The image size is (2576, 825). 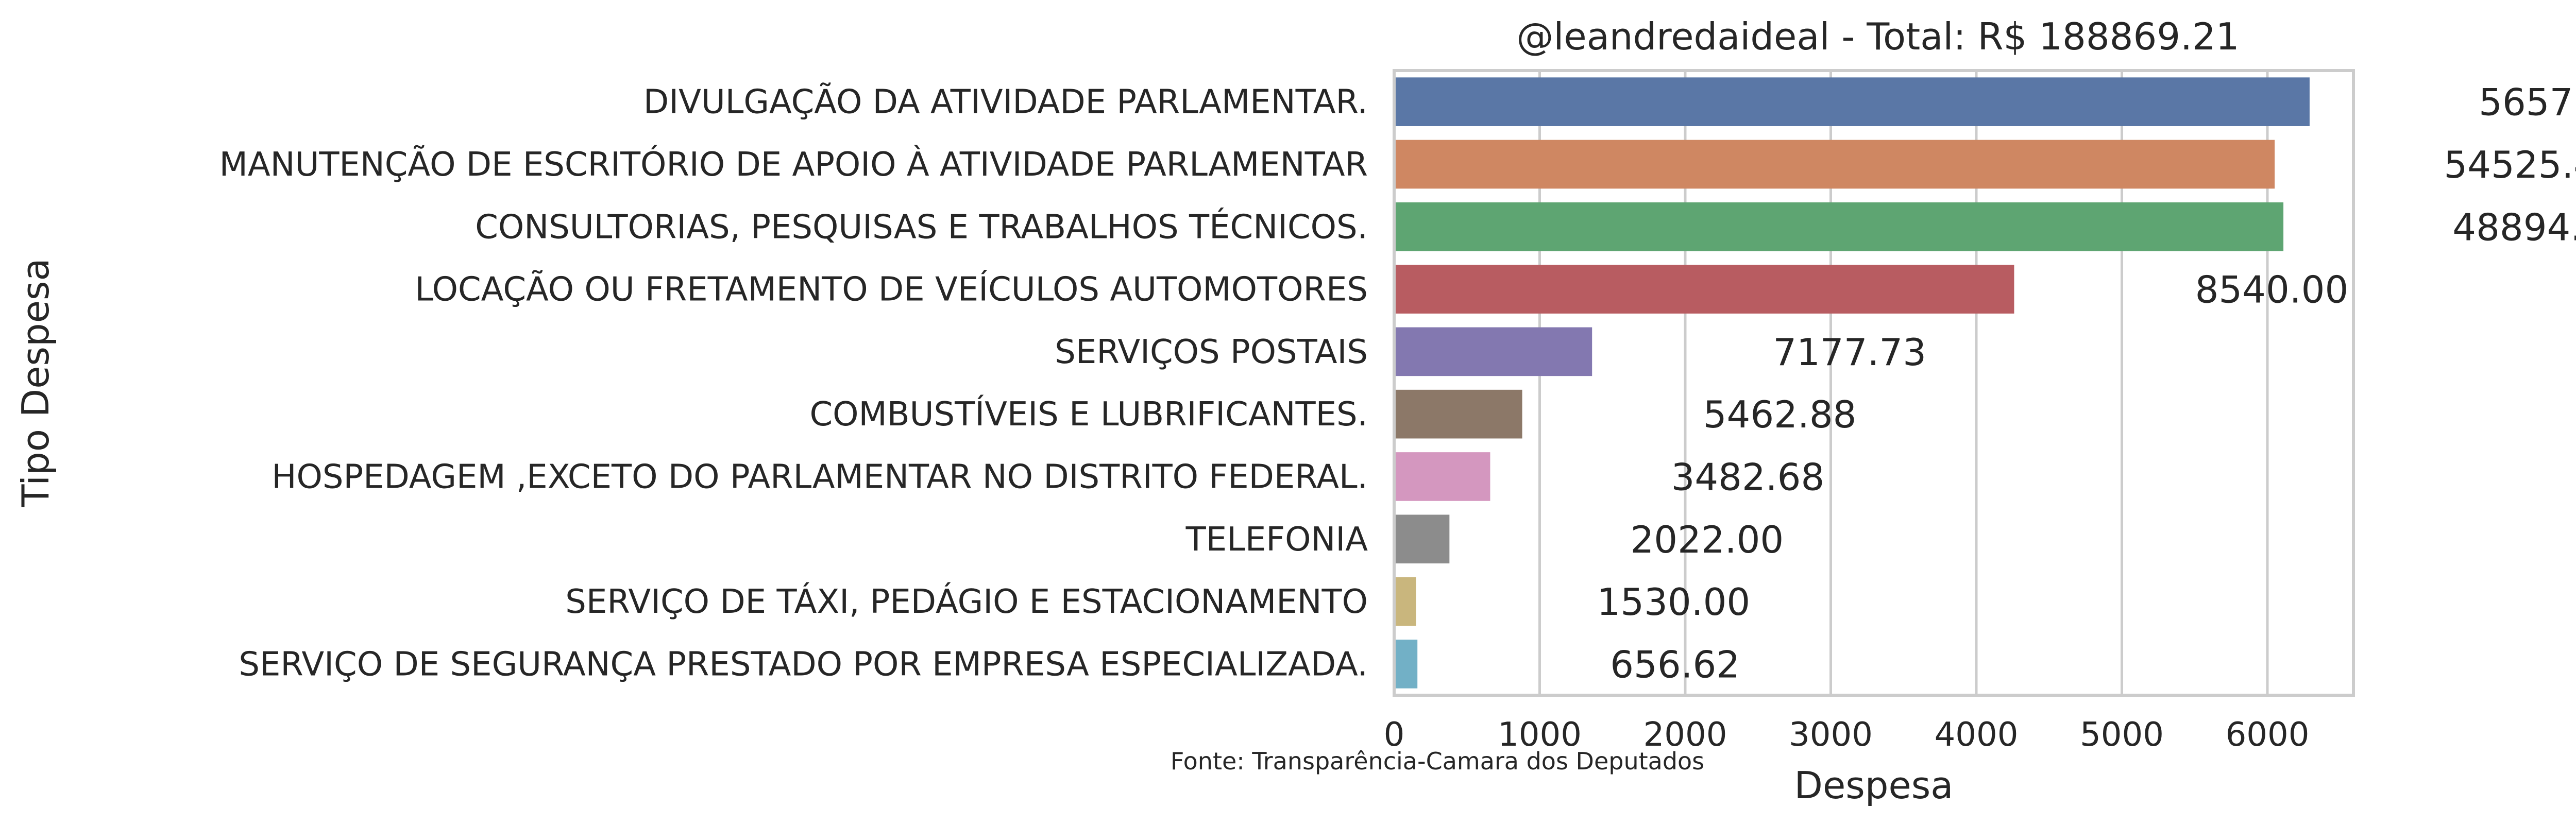 What do you see at coordinates (1877, 36) in the screenshot?
I see `chart-title: @leandredaideal - Total: R$ 188869.21` at bounding box center [1877, 36].